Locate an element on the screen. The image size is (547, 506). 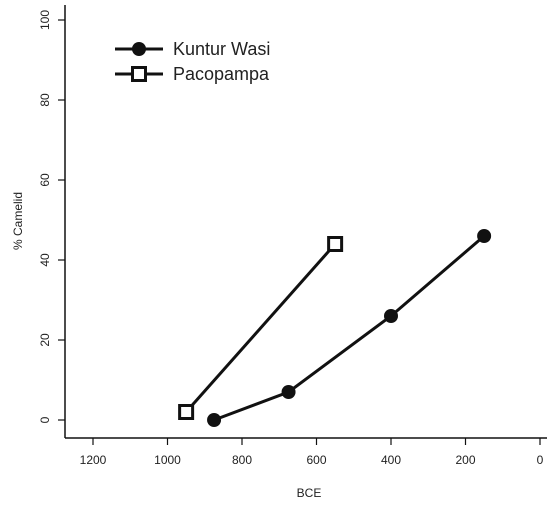
legend-label: Pacopampa is located at coordinates (221, 74).